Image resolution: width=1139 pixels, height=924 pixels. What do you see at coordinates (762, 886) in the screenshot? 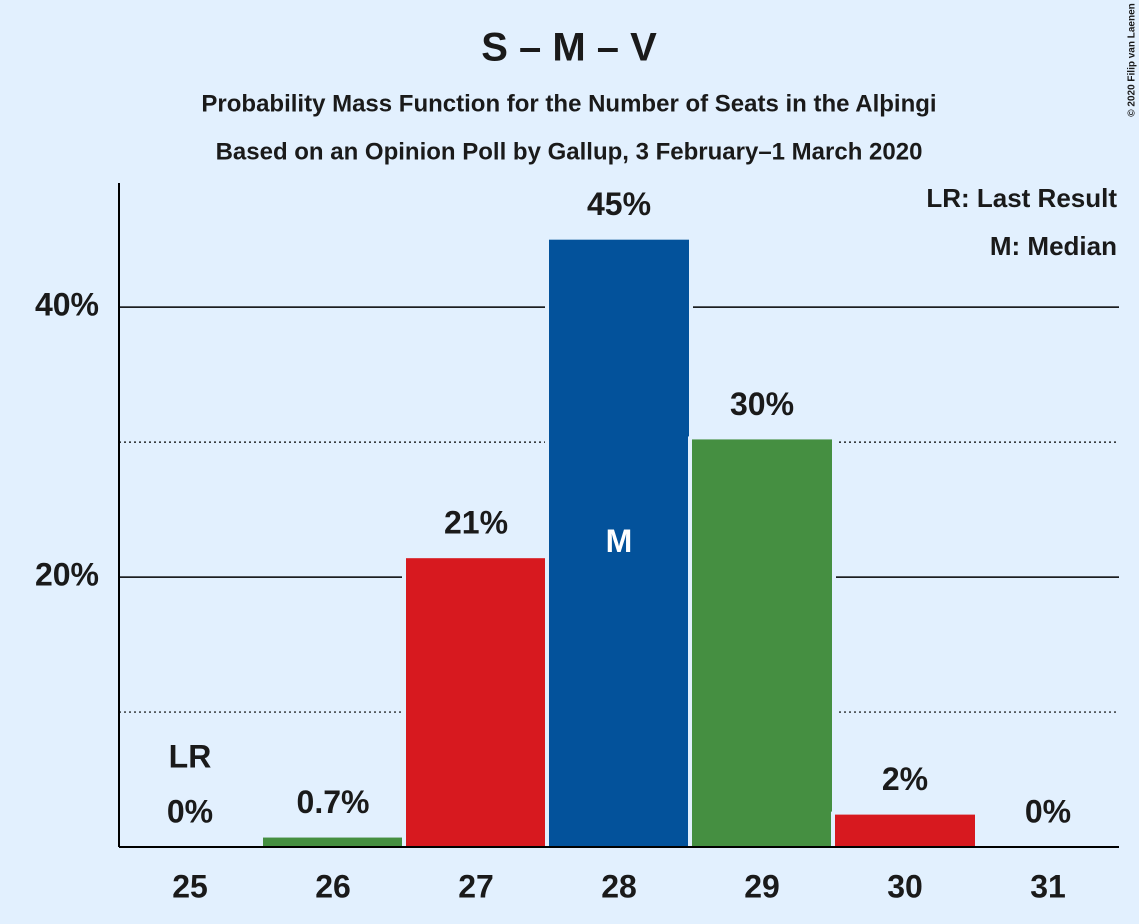
I see `x-tick-label: 29` at bounding box center [762, 886].